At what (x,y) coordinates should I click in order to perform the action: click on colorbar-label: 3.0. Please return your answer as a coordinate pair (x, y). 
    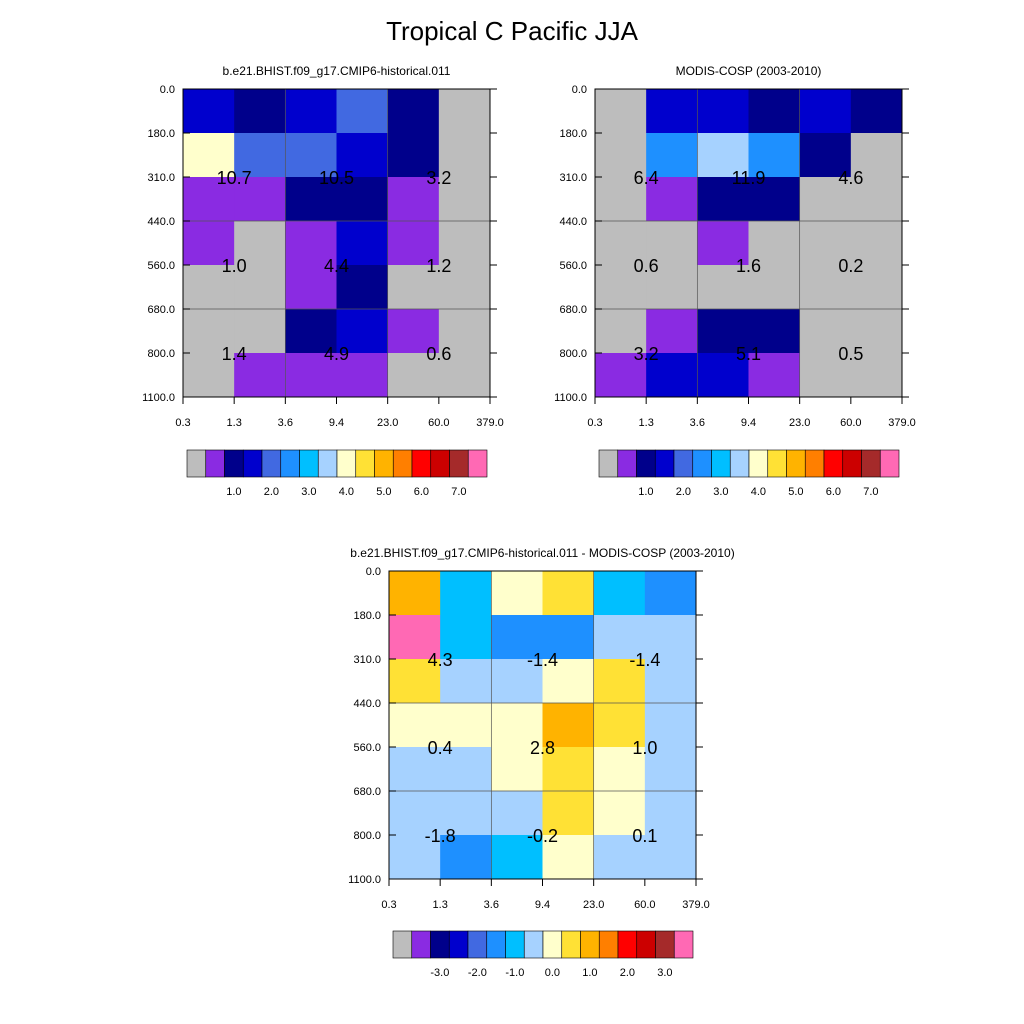
    Looking at the image, I should click on (720, 492).